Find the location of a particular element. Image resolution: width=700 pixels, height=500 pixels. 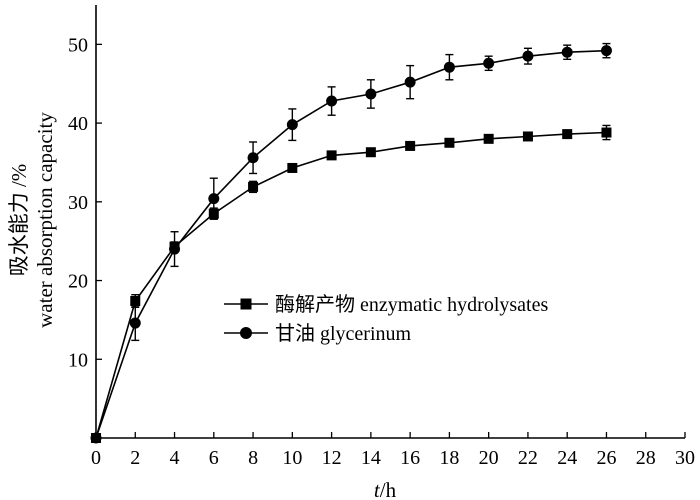

x-tick-label: 16 is located at coordinates (410, 458).